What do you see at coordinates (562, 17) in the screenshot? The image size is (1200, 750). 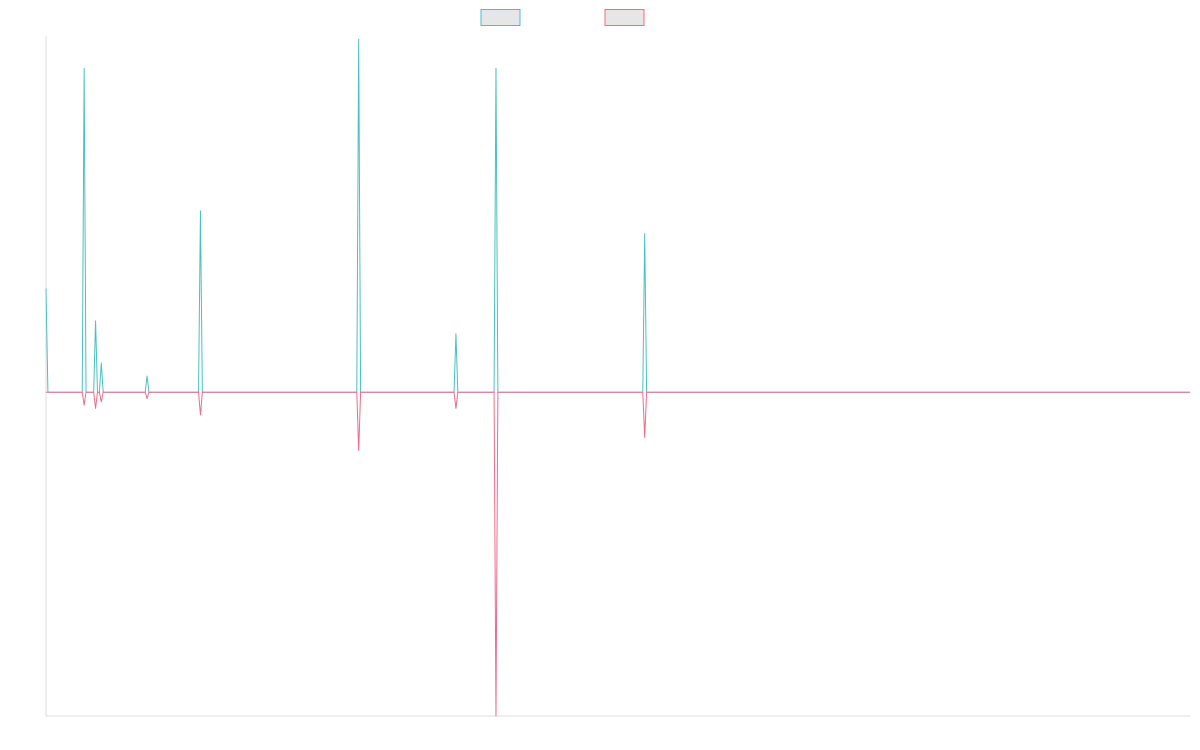 I see `legend` at bounding box center [562, 17].